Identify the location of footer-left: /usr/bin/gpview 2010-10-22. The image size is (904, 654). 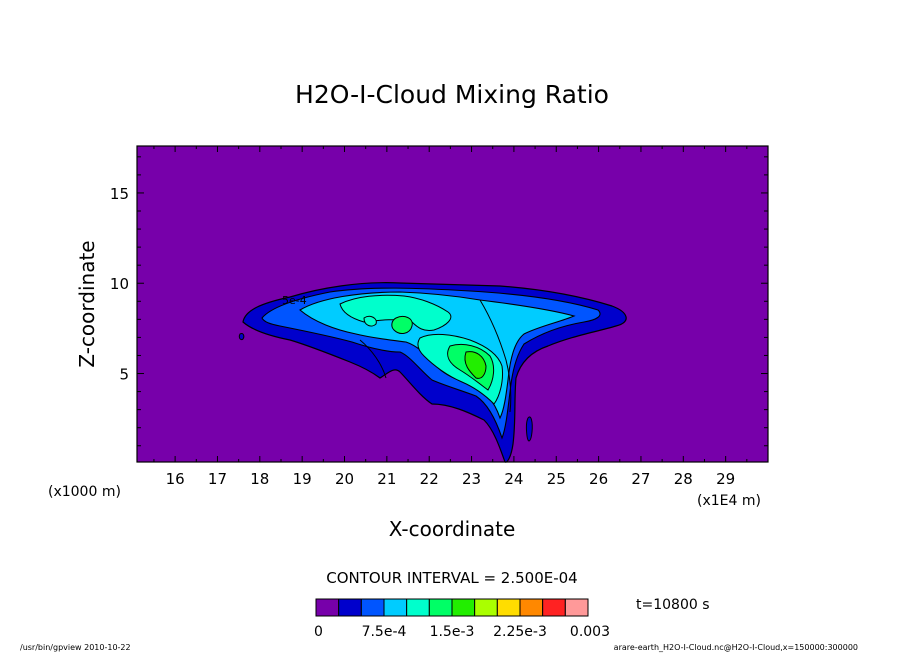
(75, 647).